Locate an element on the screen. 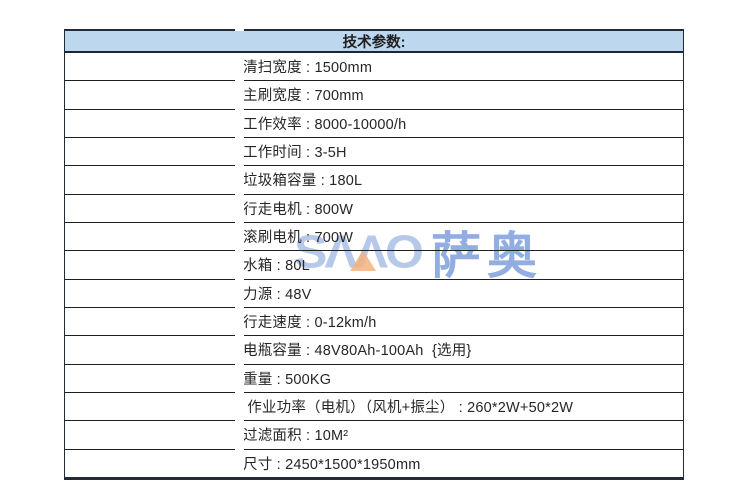 This screenshot has height=500, width=750. spec-text: 滚刷电机 : 700W is located at coordinates (298, 238).